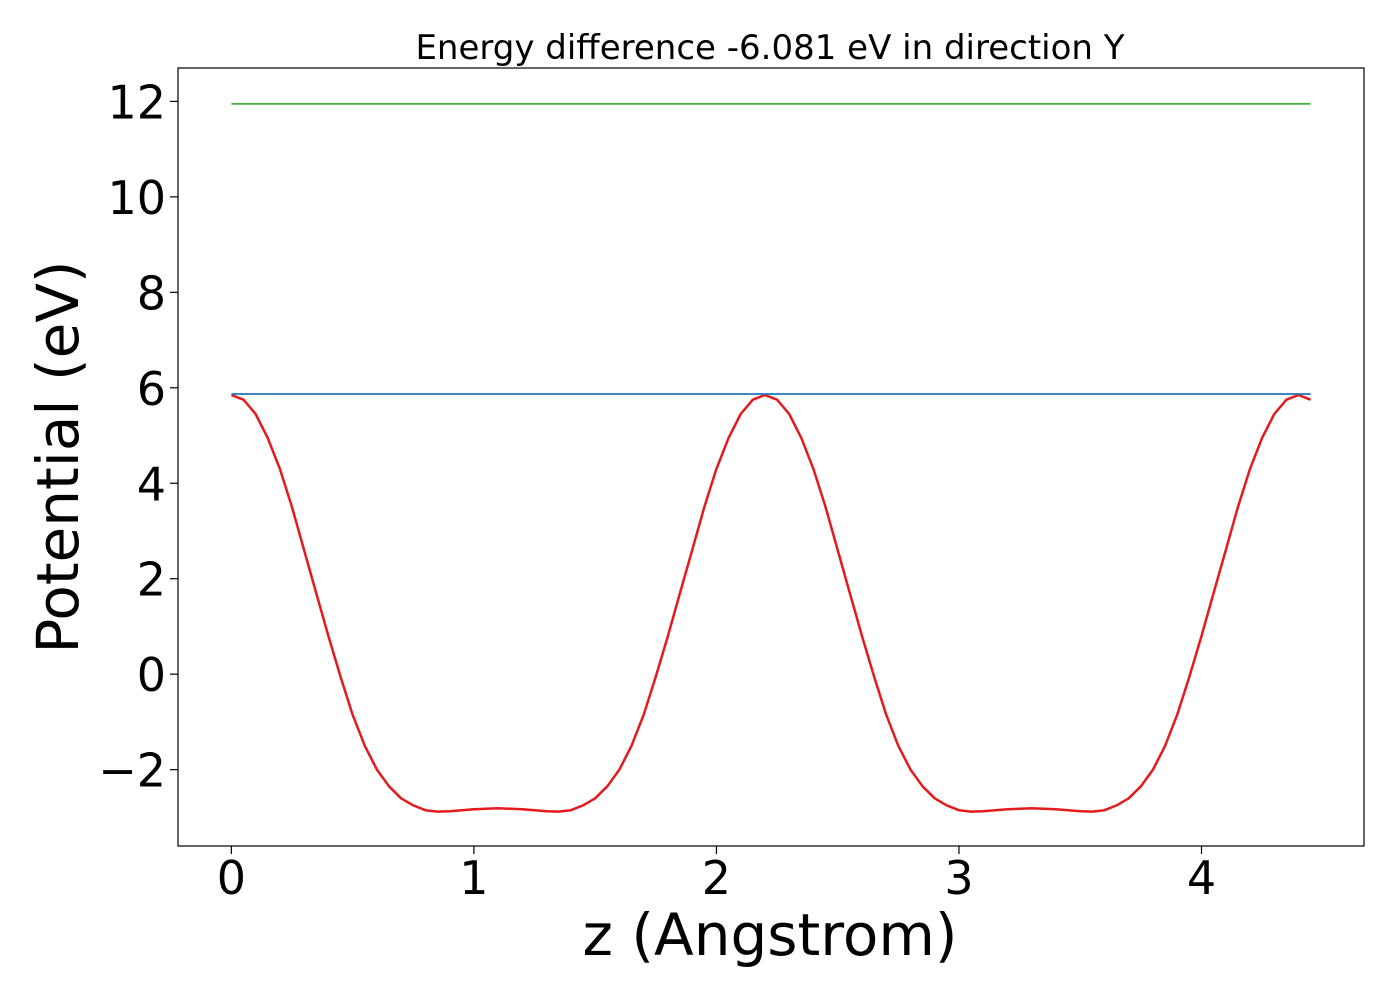  I want to click on y-tick-label: 0, so click(151, 675).